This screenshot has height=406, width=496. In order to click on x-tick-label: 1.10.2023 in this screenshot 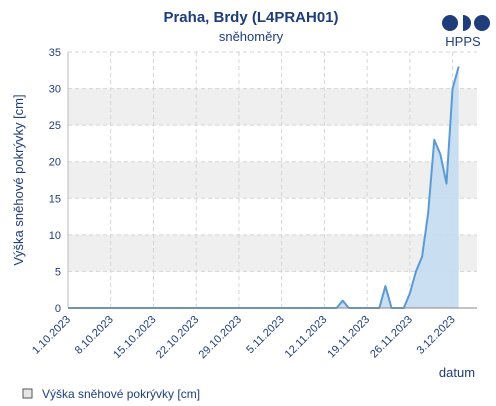, I will do `click(51, 335)`.